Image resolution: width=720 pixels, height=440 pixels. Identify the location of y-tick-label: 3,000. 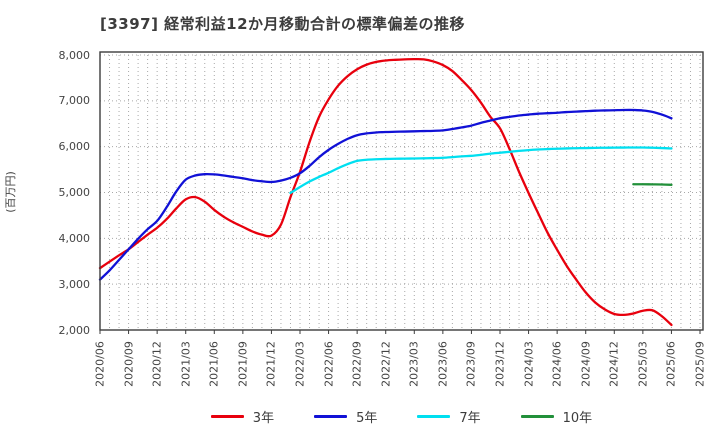
(74, 284).